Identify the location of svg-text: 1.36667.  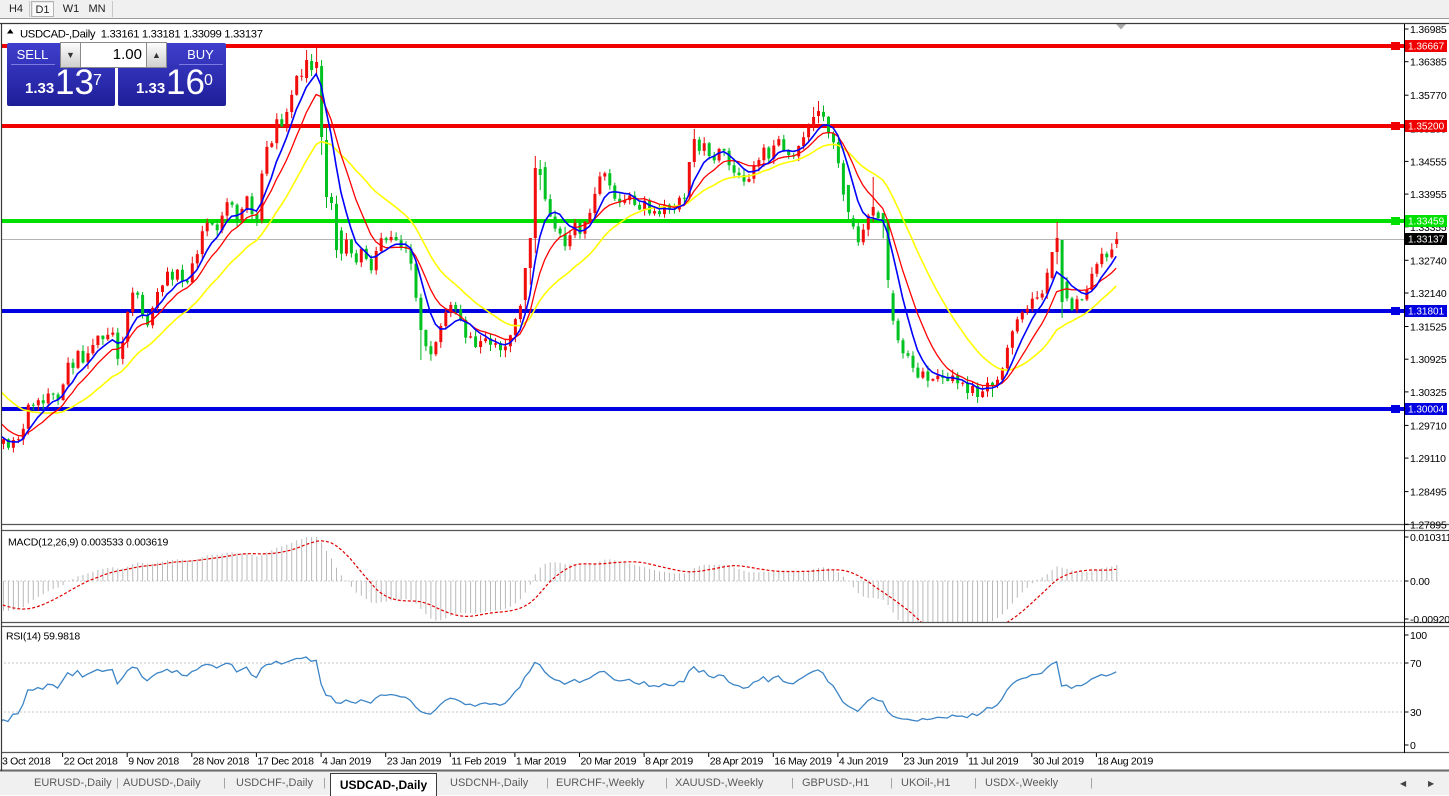
(1426, 47).